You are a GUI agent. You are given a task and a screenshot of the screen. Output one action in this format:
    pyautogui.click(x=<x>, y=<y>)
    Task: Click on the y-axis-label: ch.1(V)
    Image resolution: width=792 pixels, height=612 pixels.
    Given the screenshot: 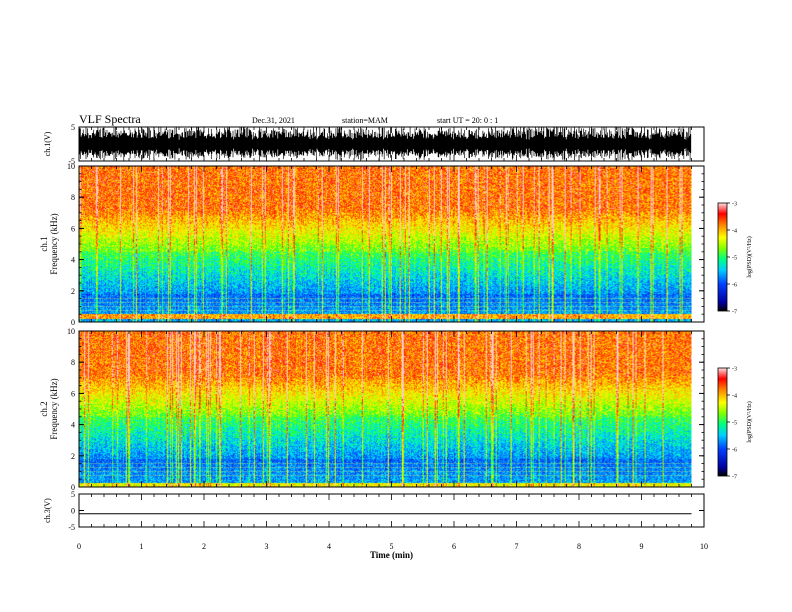 What is the action you would take?
    pyautogui.click(x=47, y=143)
    